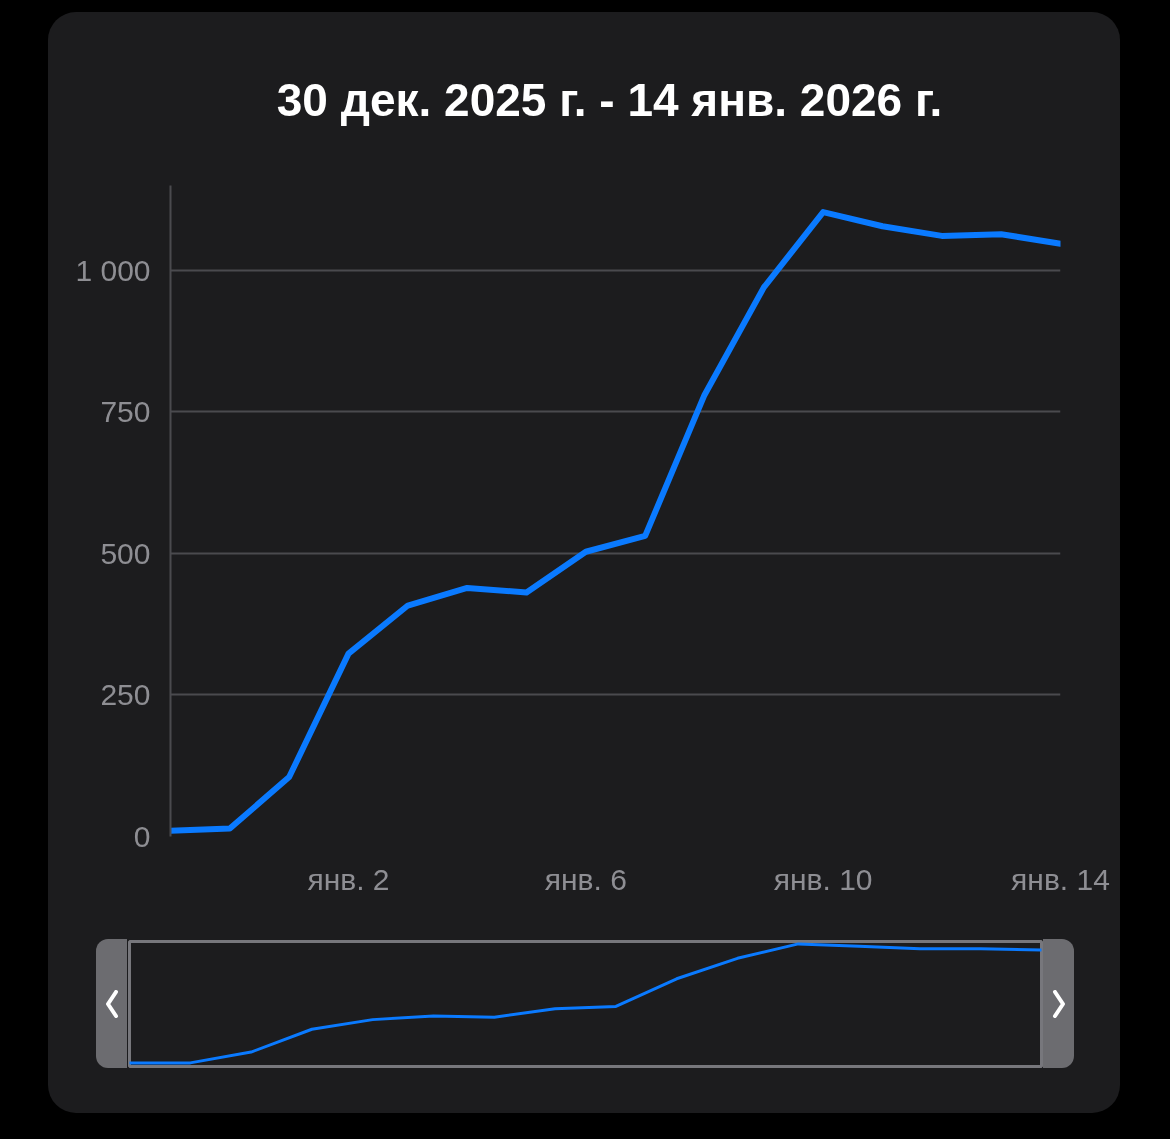  What do you see at coordinates (348, 879) in the screenshot?
I see `x-tick-label: янв. 2` at bounding box center [348, 879].